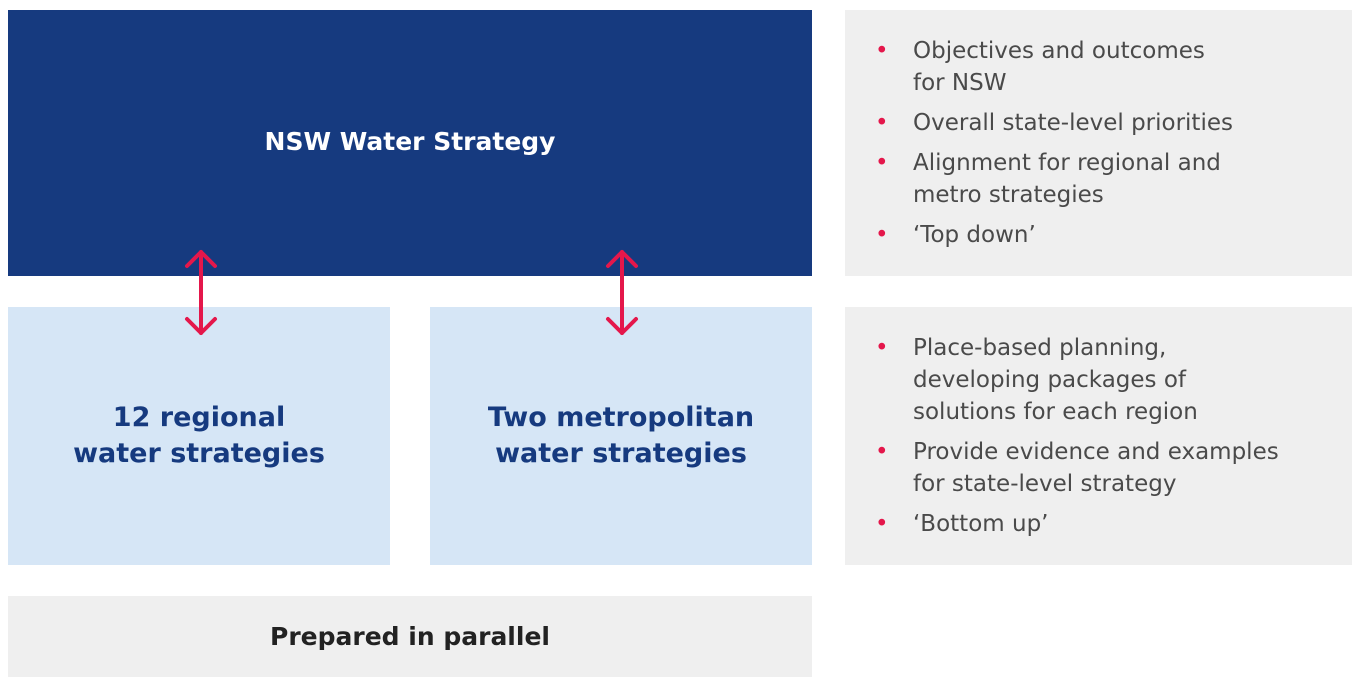  I want to click on bullet-line: for state-level strategy, so click(1045, 484).